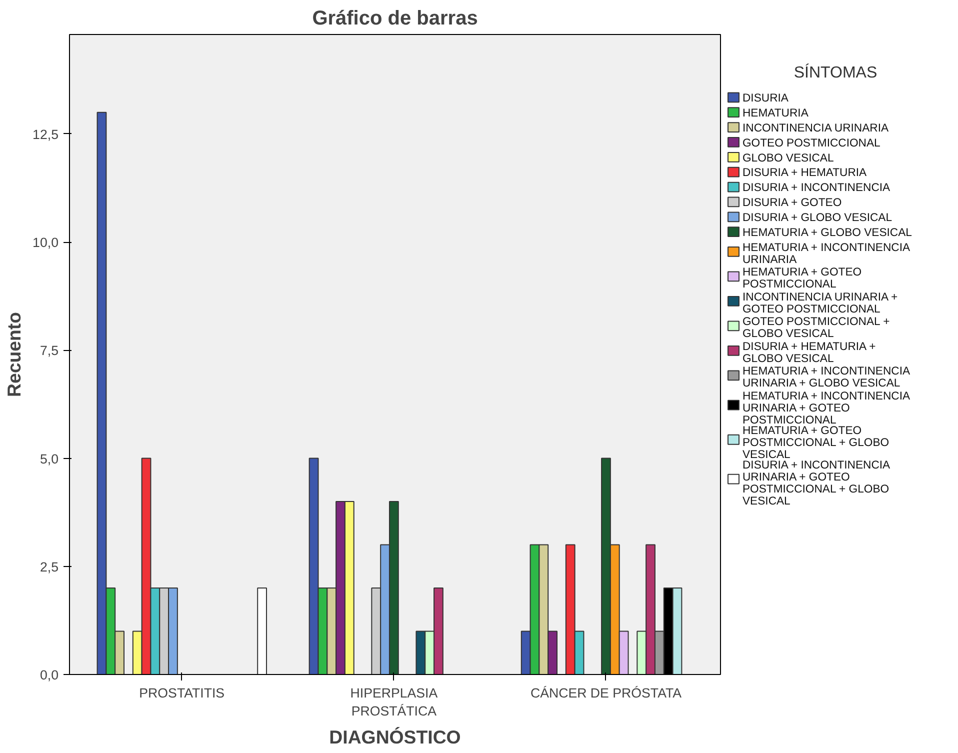 This screenshot has height=753, width=958. What do you see at coordinates (820, 303) in the screenshot?
I see `legend-label: INCONTINENCIA URINARIA + GOTEO POSTMICCIONAL` at bounding box center [820, 303].